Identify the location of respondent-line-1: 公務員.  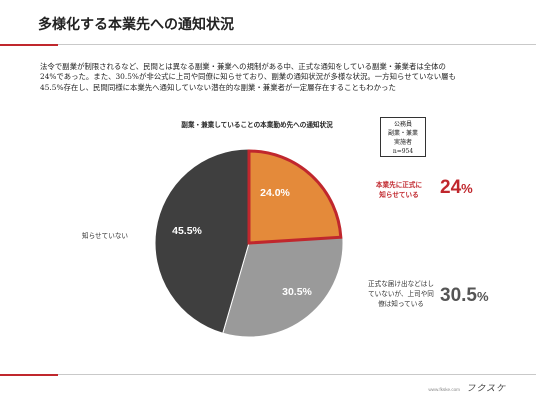
(402, 124).